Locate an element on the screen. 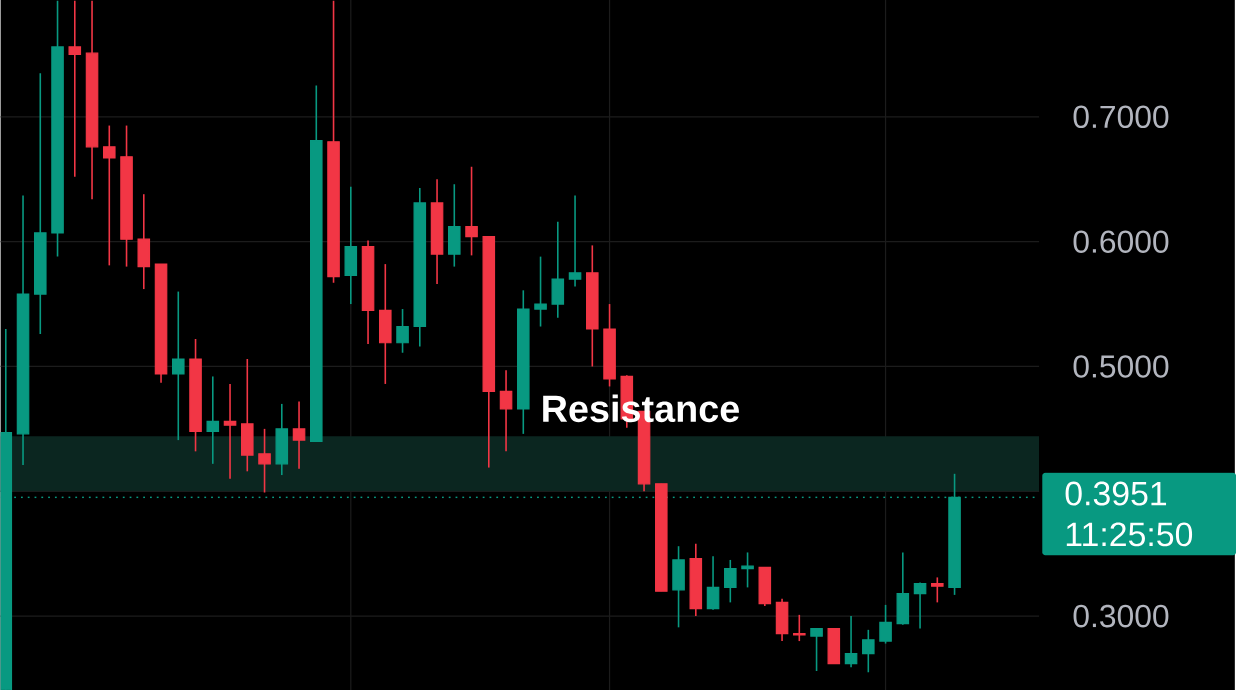 The height and width of the screenshot is (690, 1236). y-tick-label: 0.3000 is located at coordinates (1121, 616).